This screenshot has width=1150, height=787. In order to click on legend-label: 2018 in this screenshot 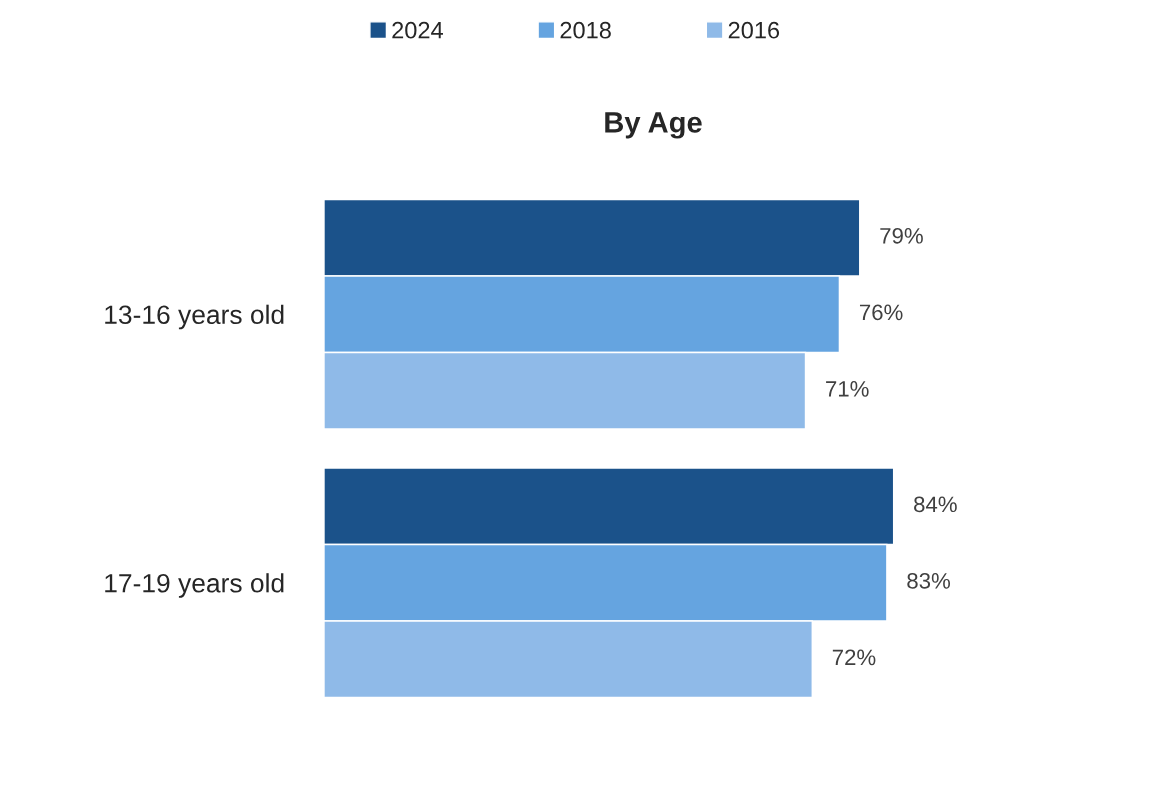, I will do `click(585, 30)`.